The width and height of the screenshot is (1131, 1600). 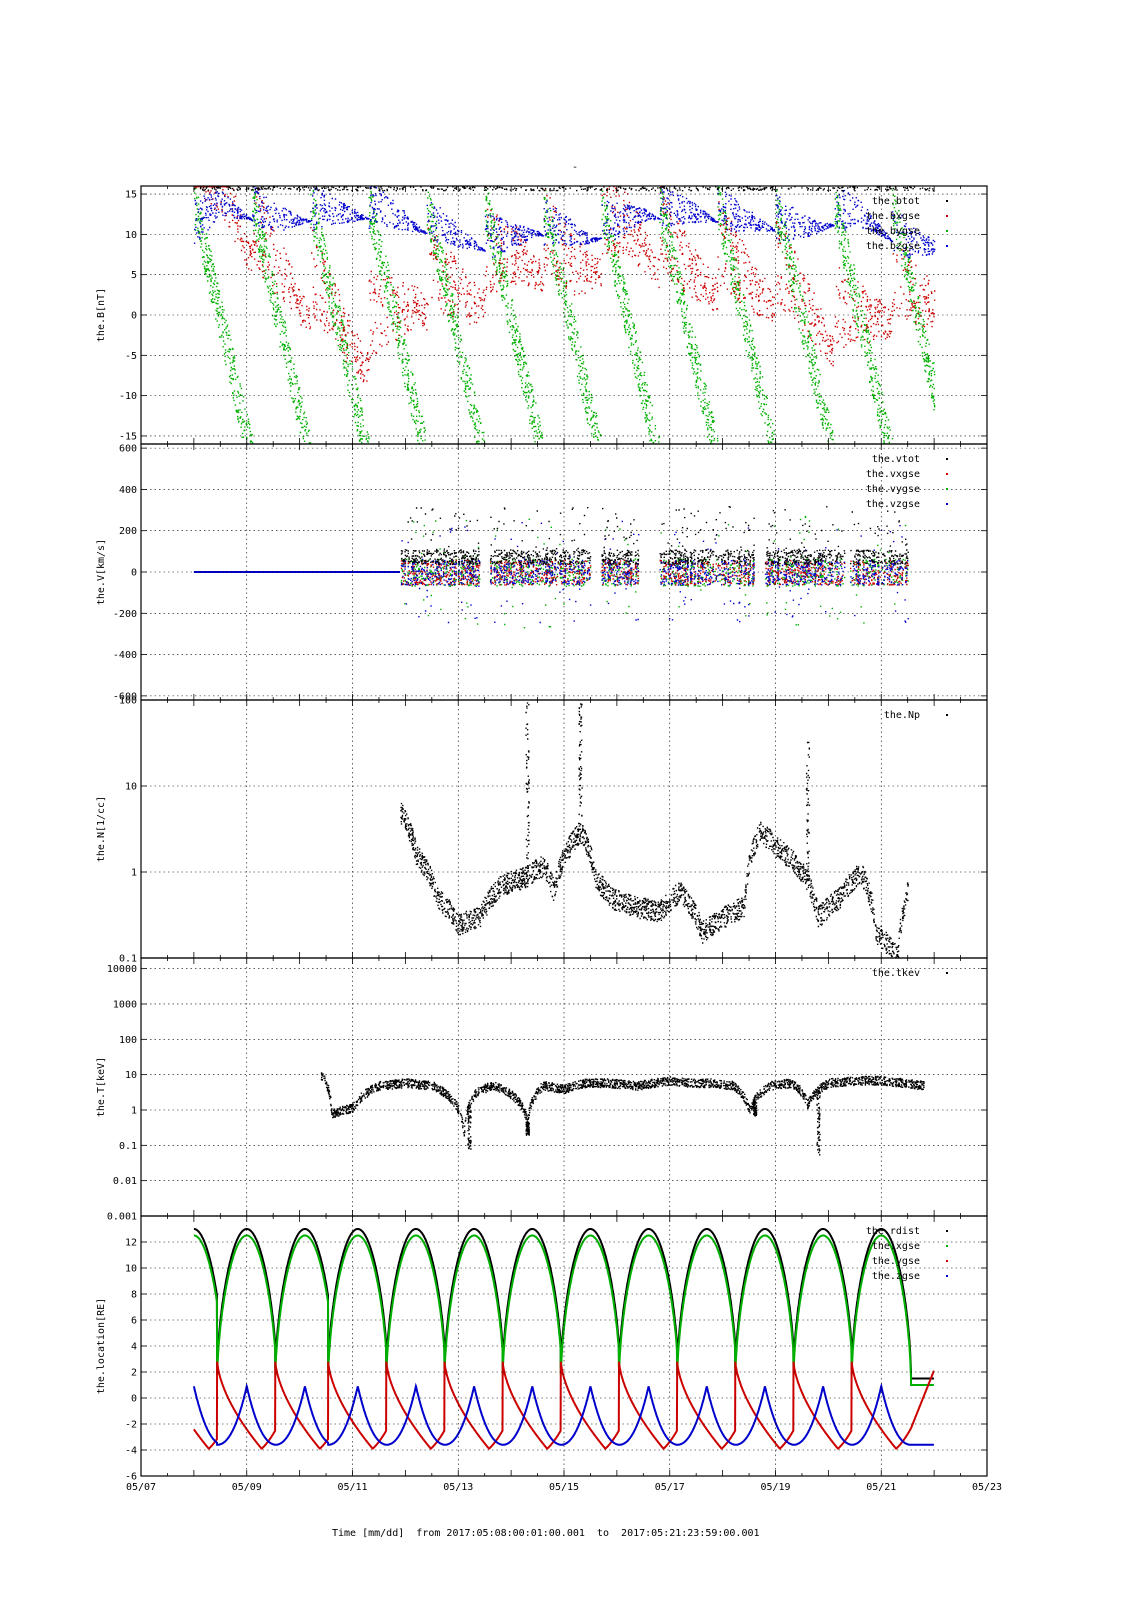 What do you see at coordinates (896, 201) in the screenshot?
I see `legend-label: the.btot` at bounding box center [896, 201].